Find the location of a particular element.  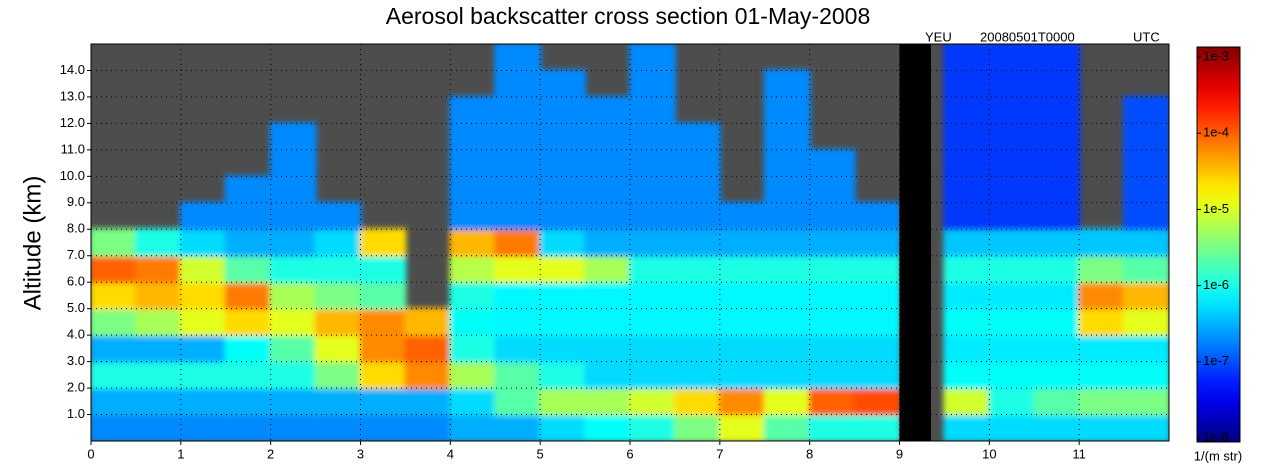

y-axis-label: Altitude (km) is located at coordinates (32, 243).